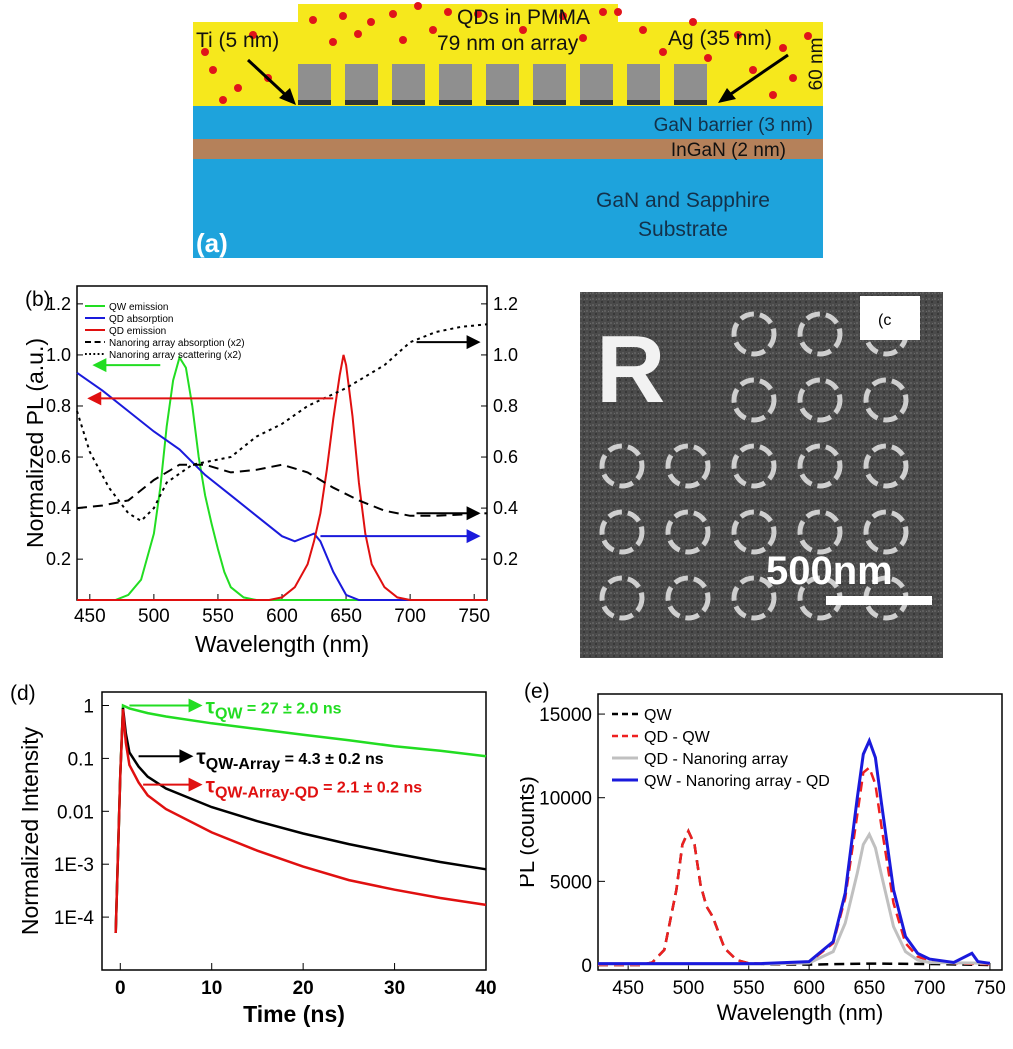 Image resolution: width=1013 pixels, height=1049 pixels. I want to click on qd-label: QDs in PMMA, so click(523, 17).